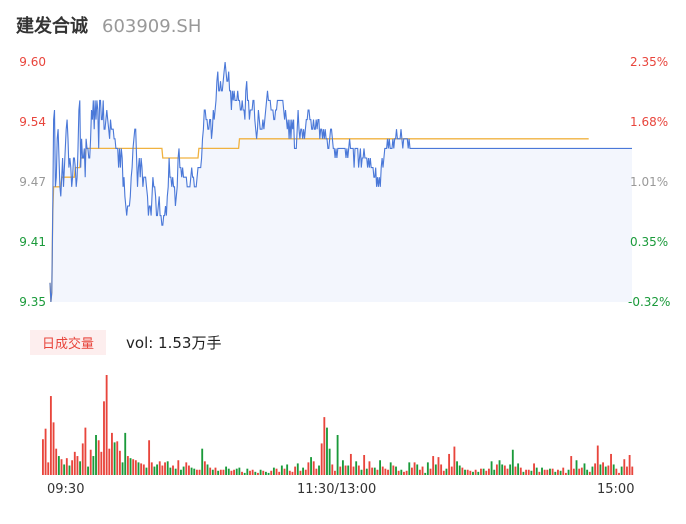 Image resolution: width=686 pixels, height=524 pixels. Describe the element at coordinates (616, 489) in the screenshot. I see `x-tick-label: 15:00` at that location.